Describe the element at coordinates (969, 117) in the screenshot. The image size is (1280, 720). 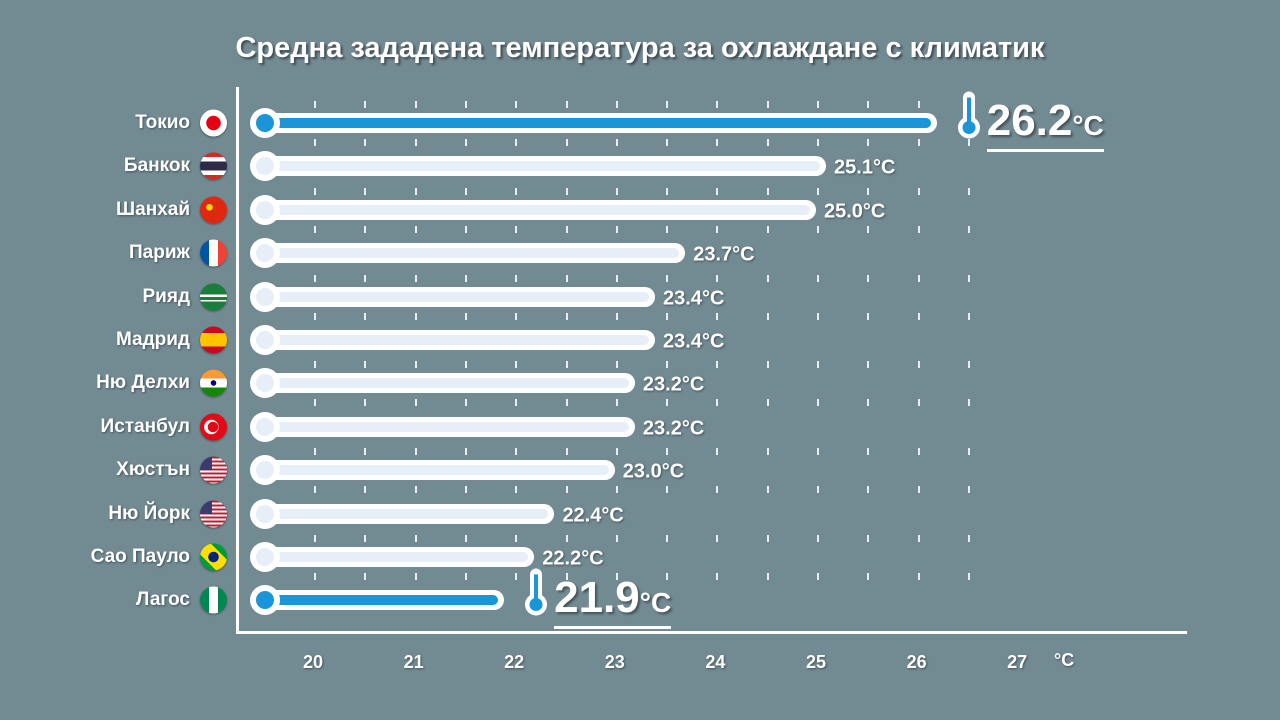
I see `thermometer-icon` at that location.